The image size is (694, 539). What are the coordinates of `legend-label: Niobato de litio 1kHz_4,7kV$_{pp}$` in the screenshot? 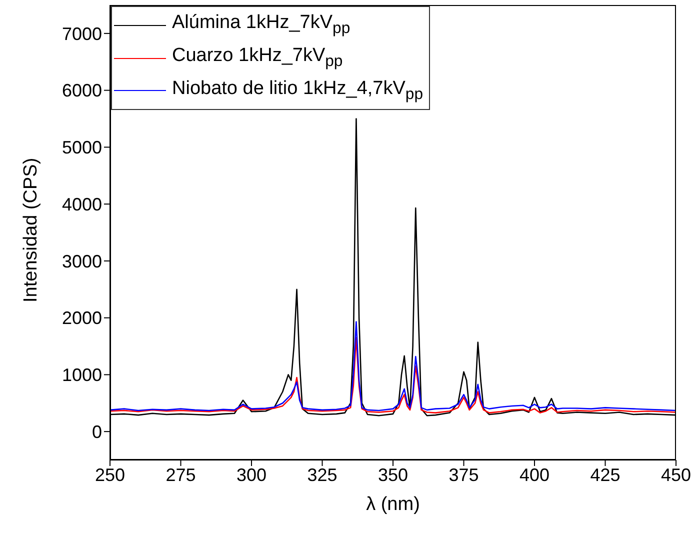 It's located at (298, 90).